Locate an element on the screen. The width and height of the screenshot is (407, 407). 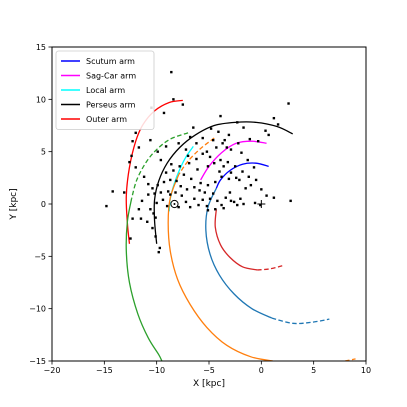
x-tick-label: −15 is located at coordinates (104, 370).